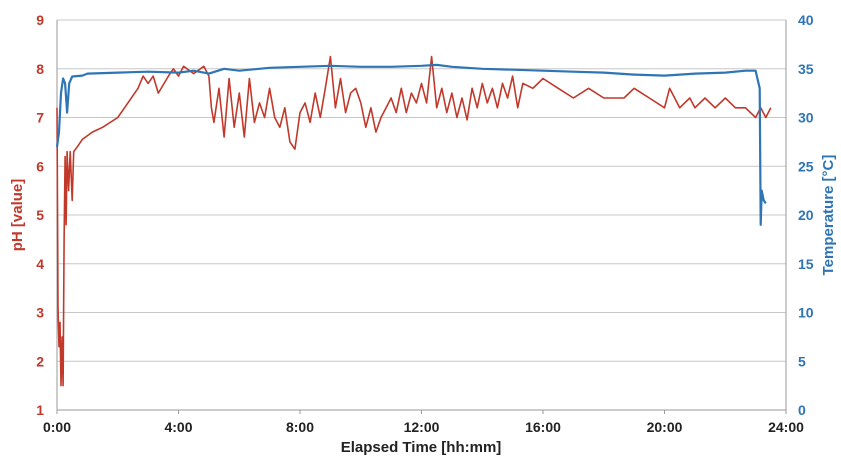  I want to click on left-tick-label: 1, so click(40, 410).